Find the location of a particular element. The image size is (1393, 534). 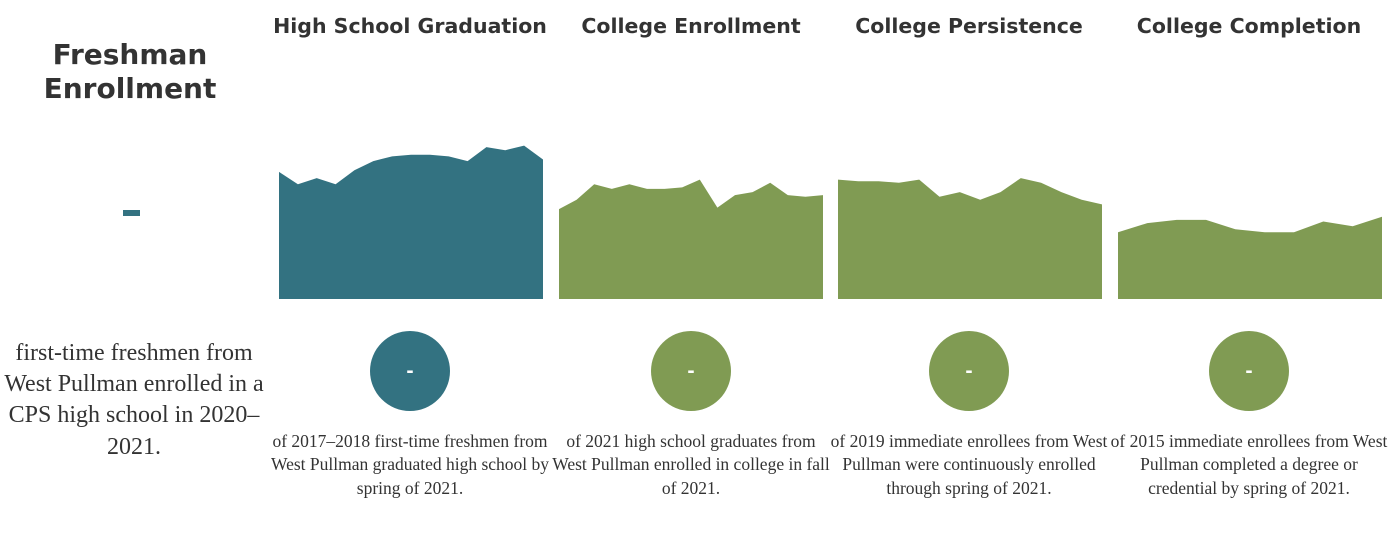

metric-title-hs-graduation: High School Graduation is located at coordinates (410, 26).